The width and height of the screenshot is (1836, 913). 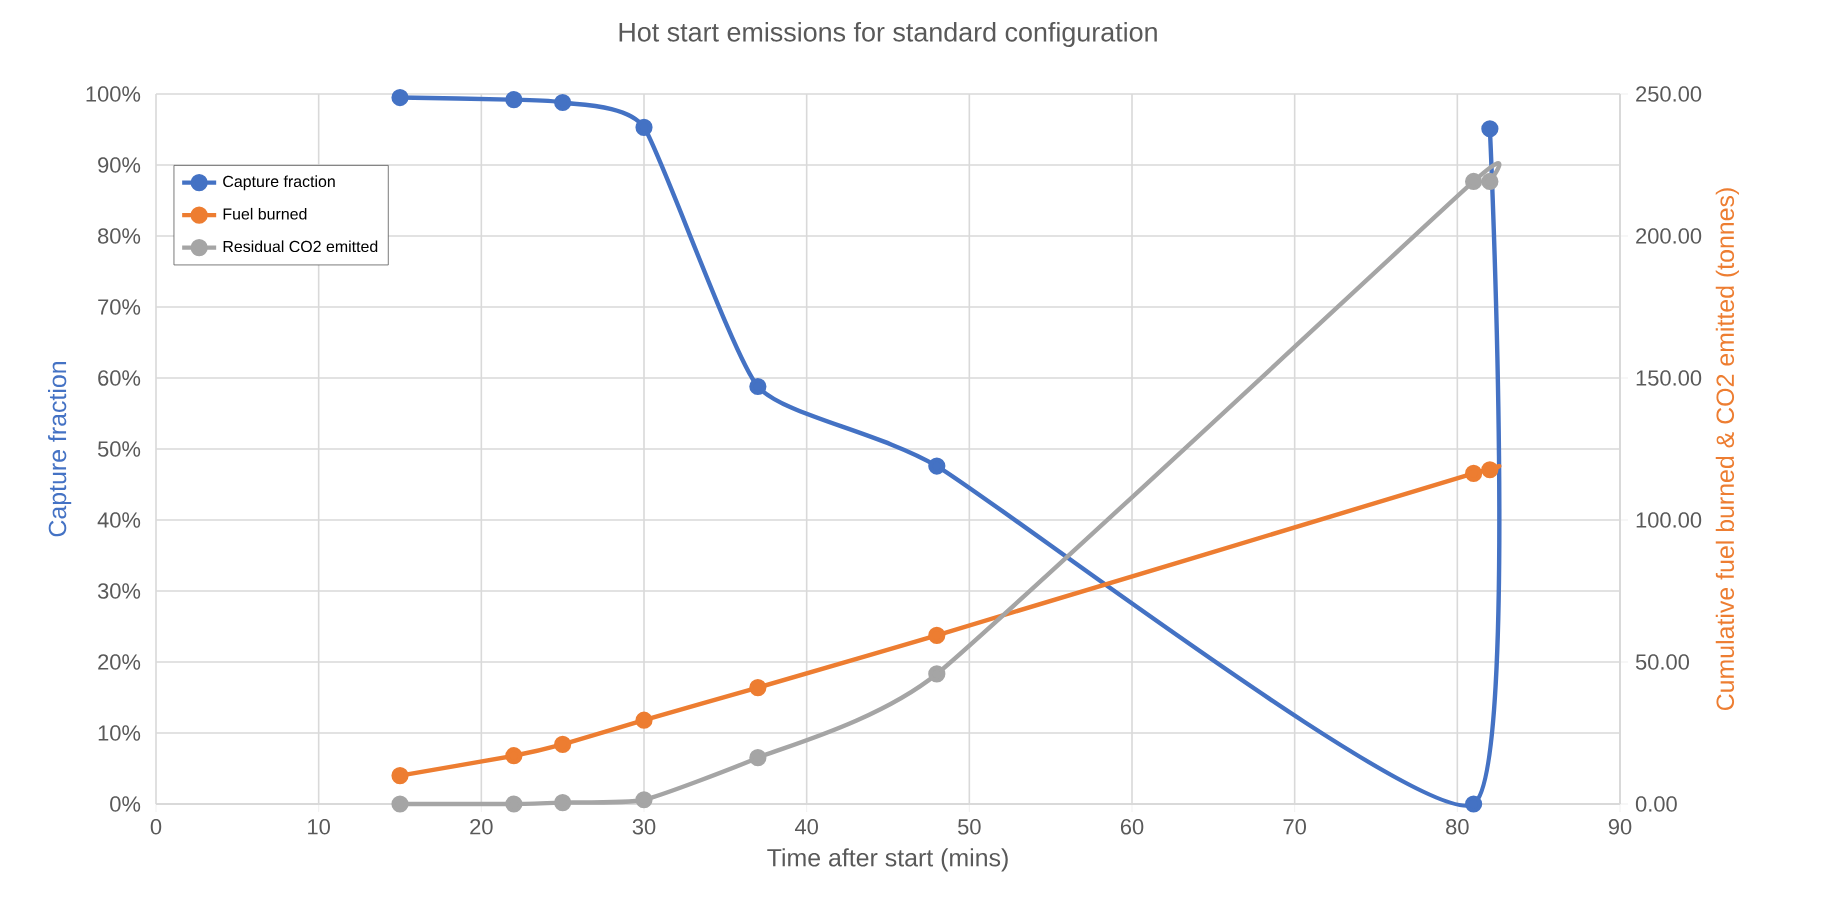 I want to click on y2-tick-label: 250.00, so click(x=1669, y=94).